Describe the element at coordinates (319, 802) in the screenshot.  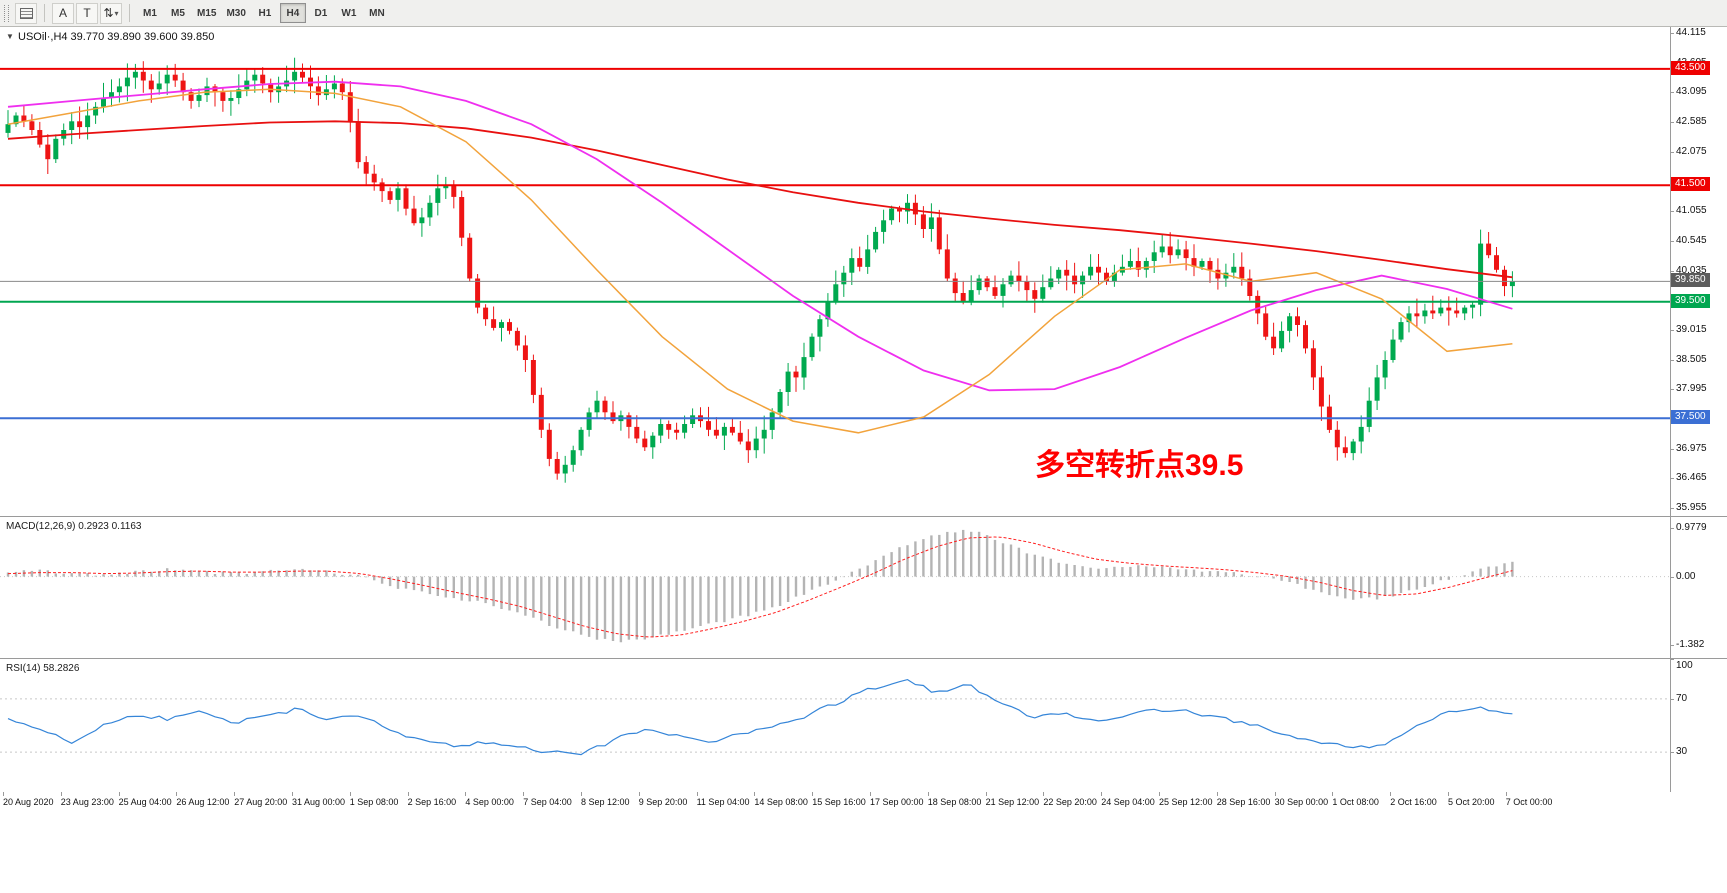
I see `time-axis-label: 31 Aug 00:00` at that location.